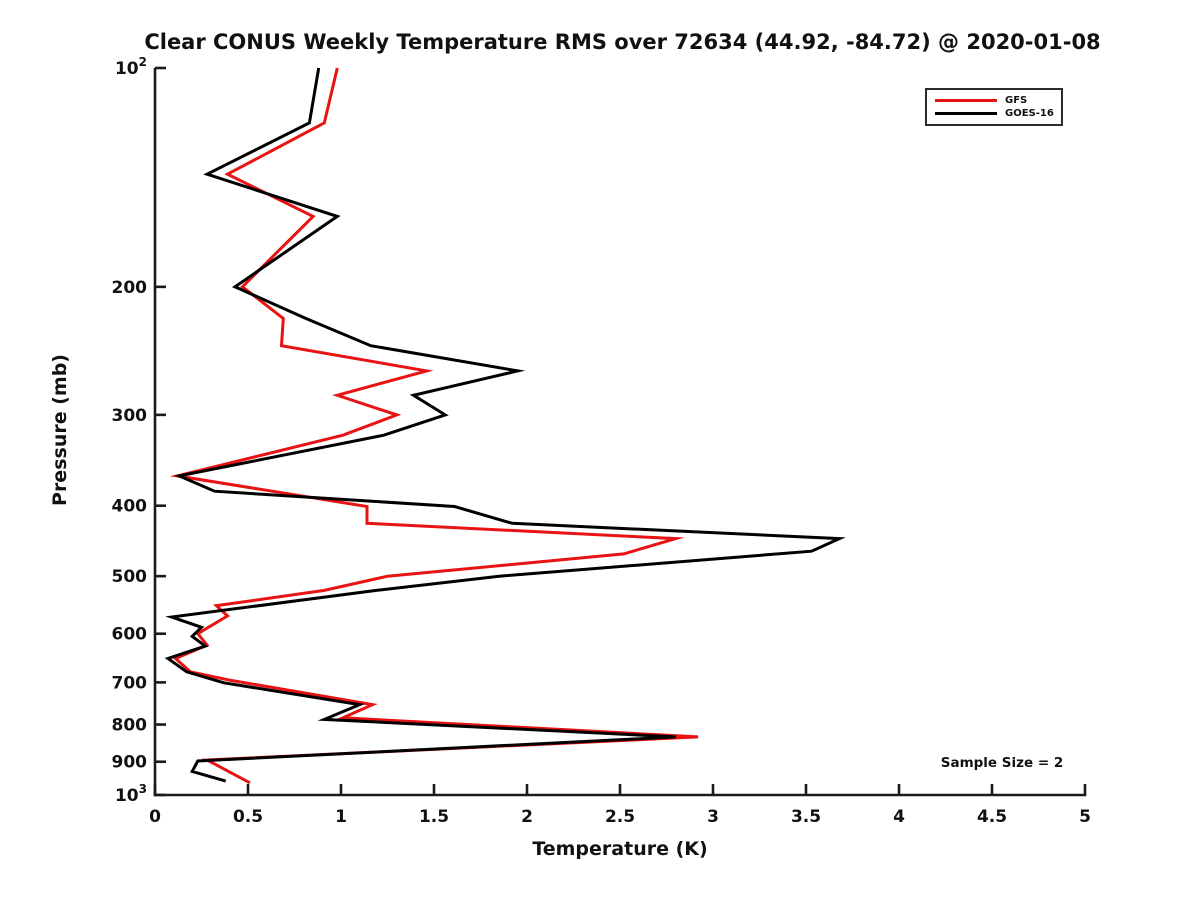 This screenshot has height=900, width=1200. What do you see at coordinates (155, 817) in the screenshot?
I see `svg-text: 0` at bounding box center [155, 817].